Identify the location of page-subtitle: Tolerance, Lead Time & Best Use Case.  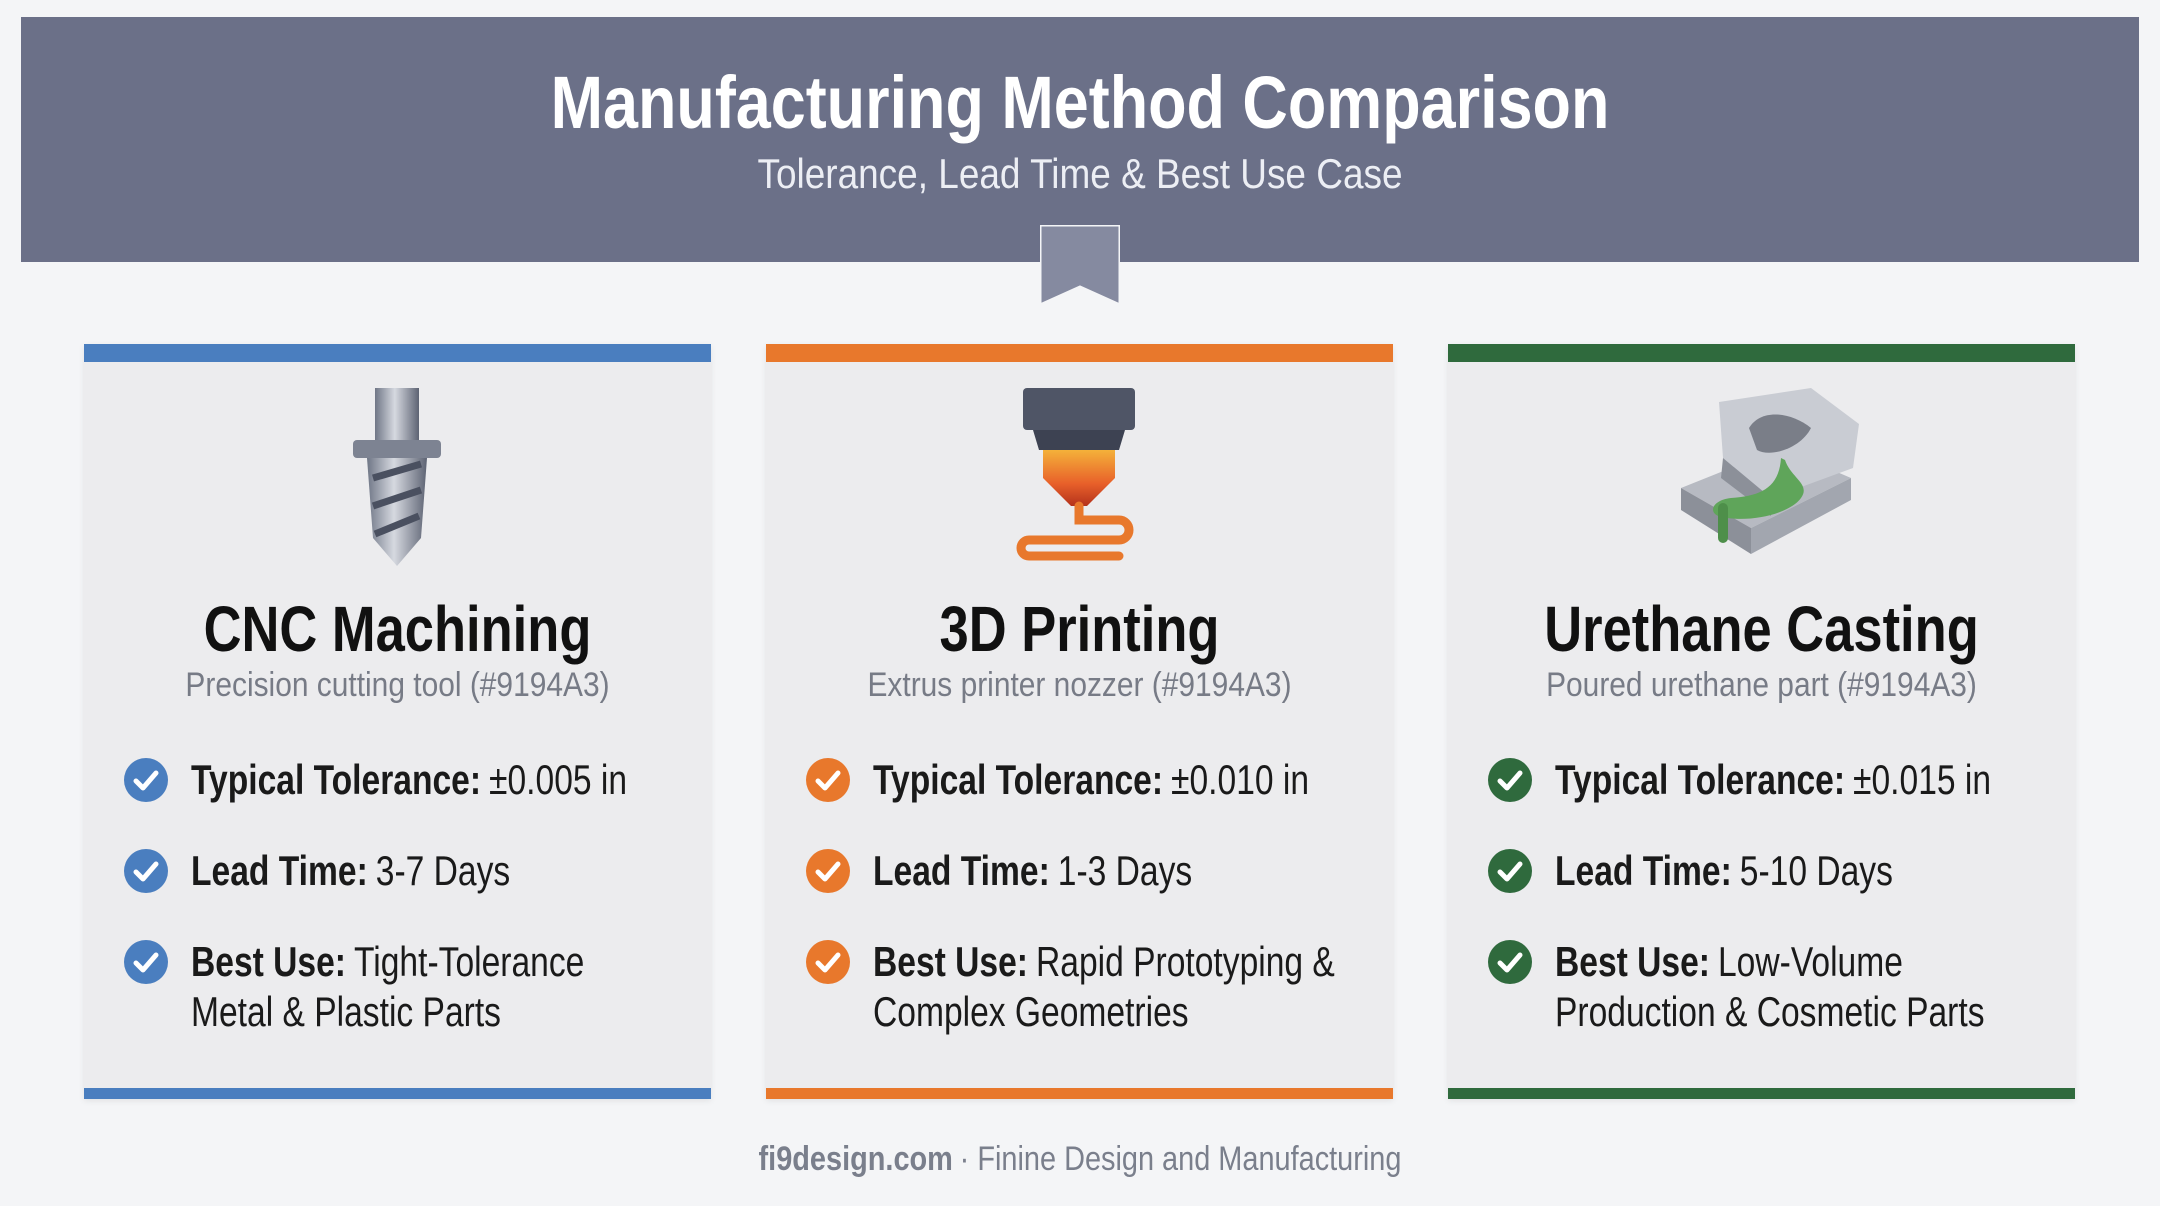
(1080, 173).